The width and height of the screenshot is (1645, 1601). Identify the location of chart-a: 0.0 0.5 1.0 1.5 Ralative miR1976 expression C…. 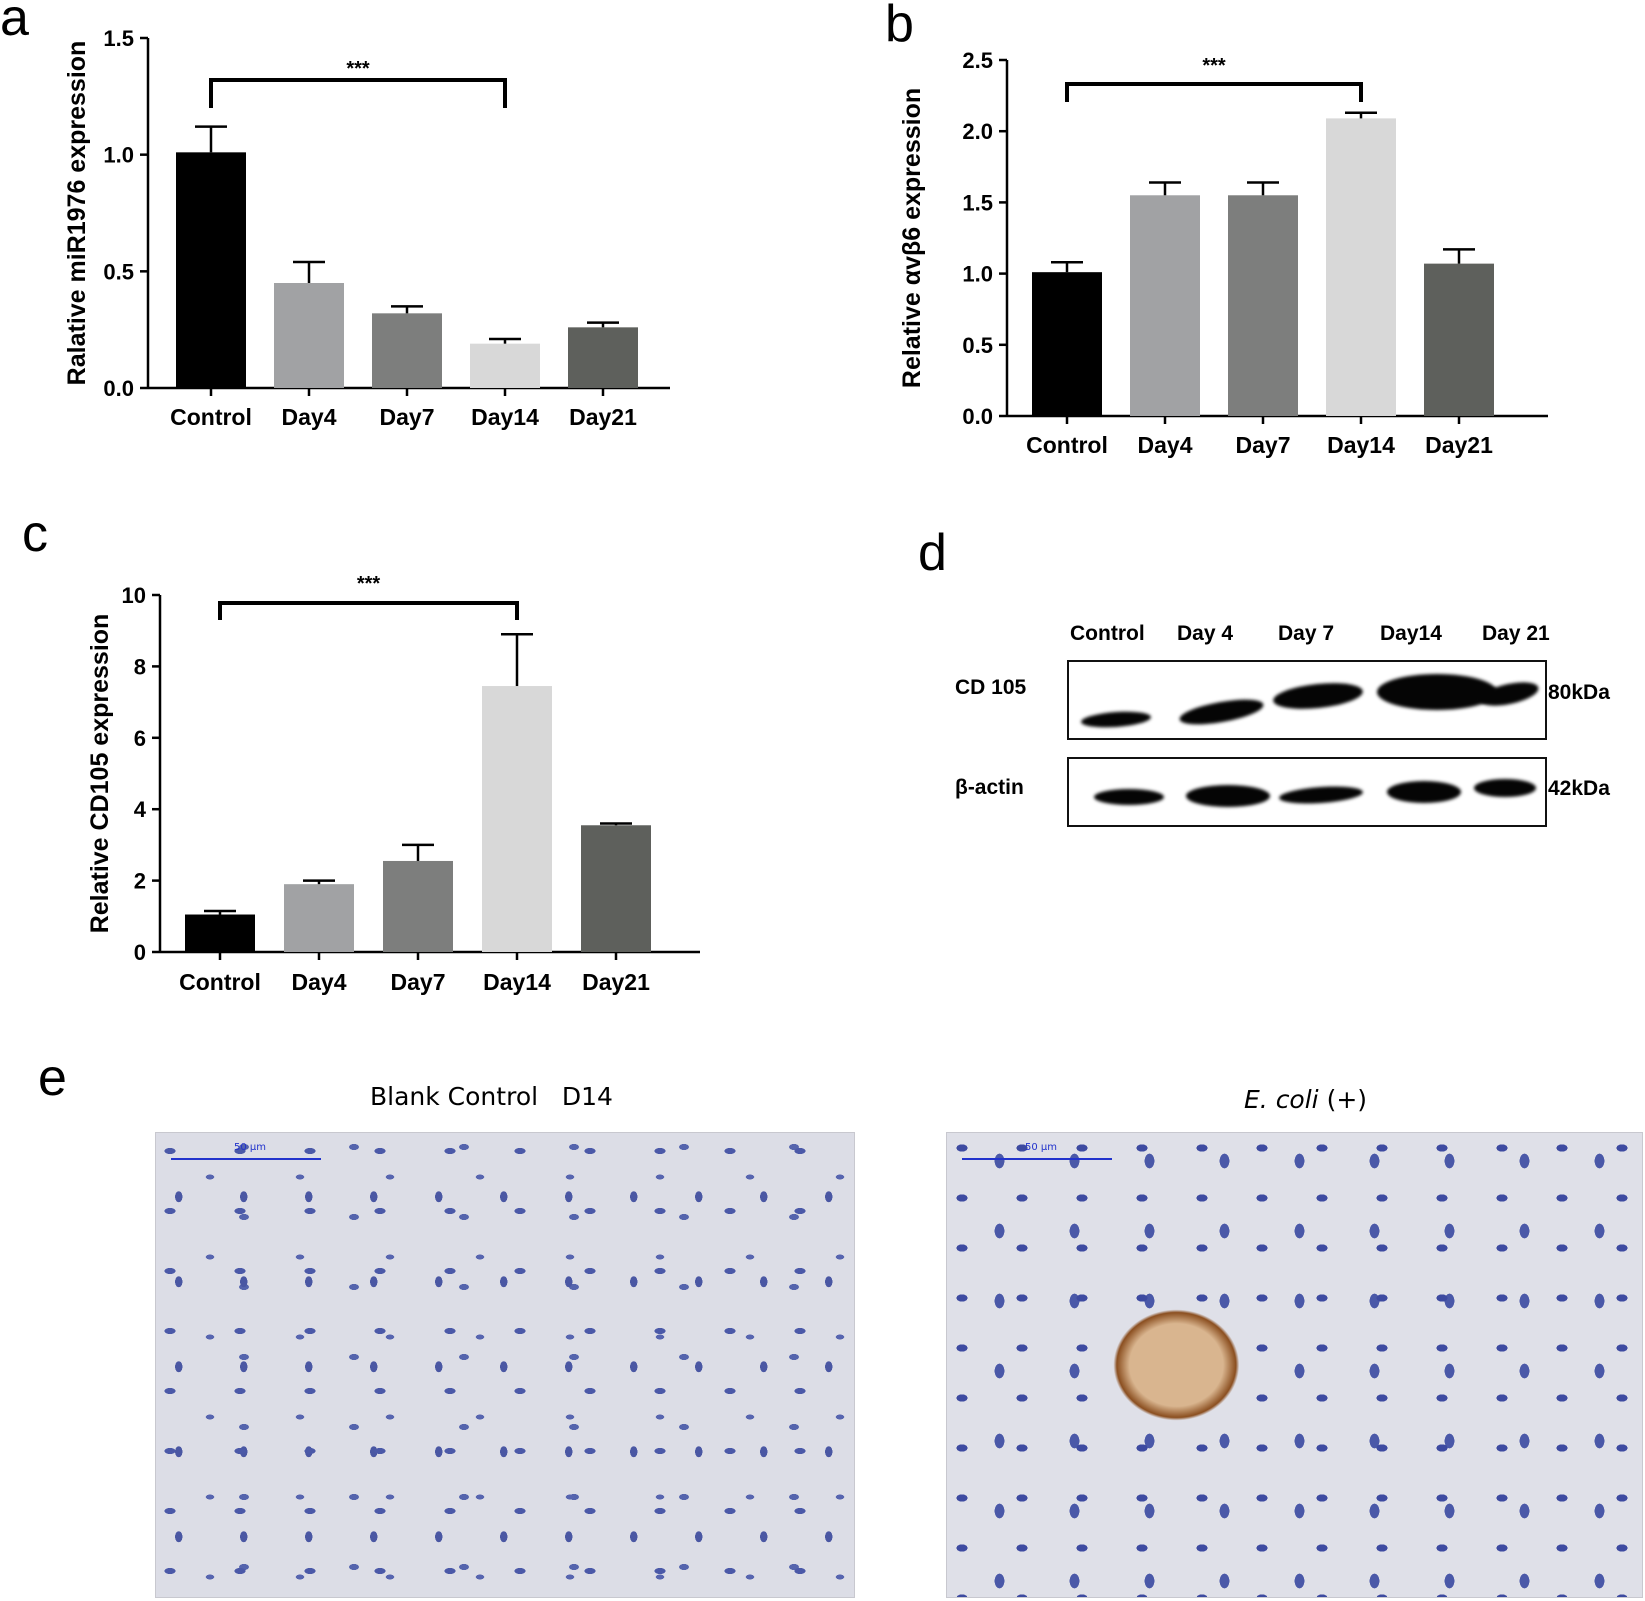
(366, 228).